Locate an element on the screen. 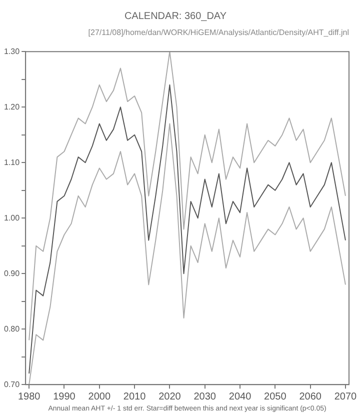 This screenshot has height=414, width=363. x-tick-label: 2040 is located at coordinates (240, 396).